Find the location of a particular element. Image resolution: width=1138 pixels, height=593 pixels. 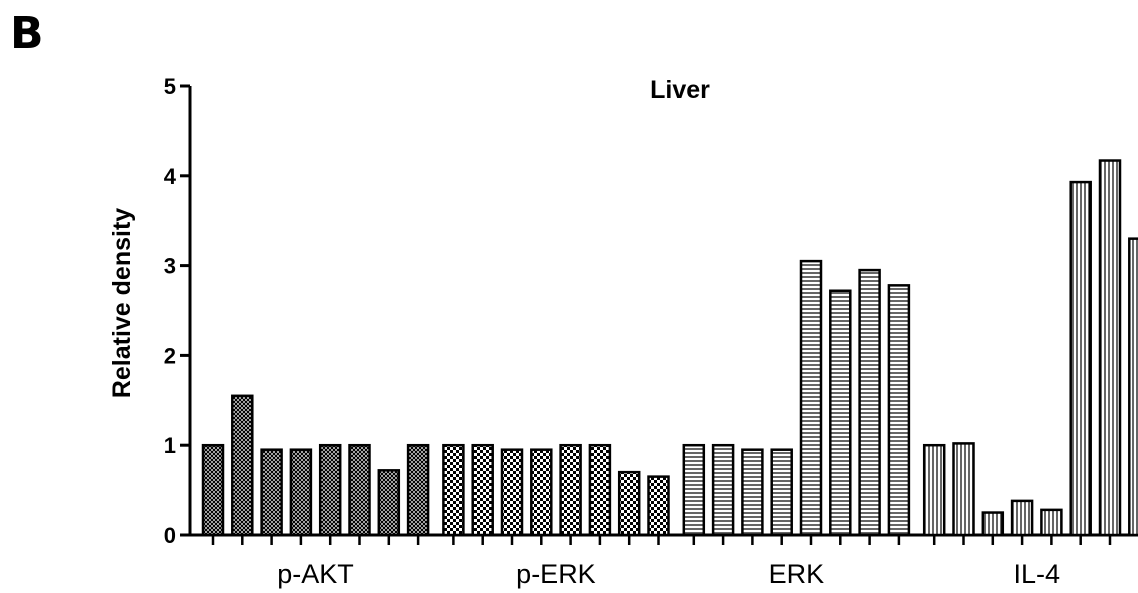

y-tick-label: 4 is located at coordinates (170, 176).